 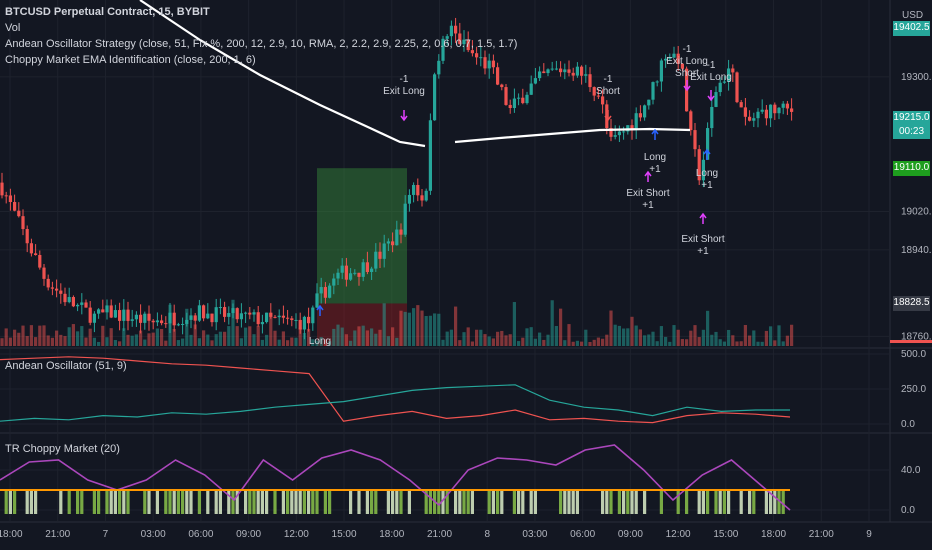 I want to click on signal-long: Long+1, so click(x=655, y=151).